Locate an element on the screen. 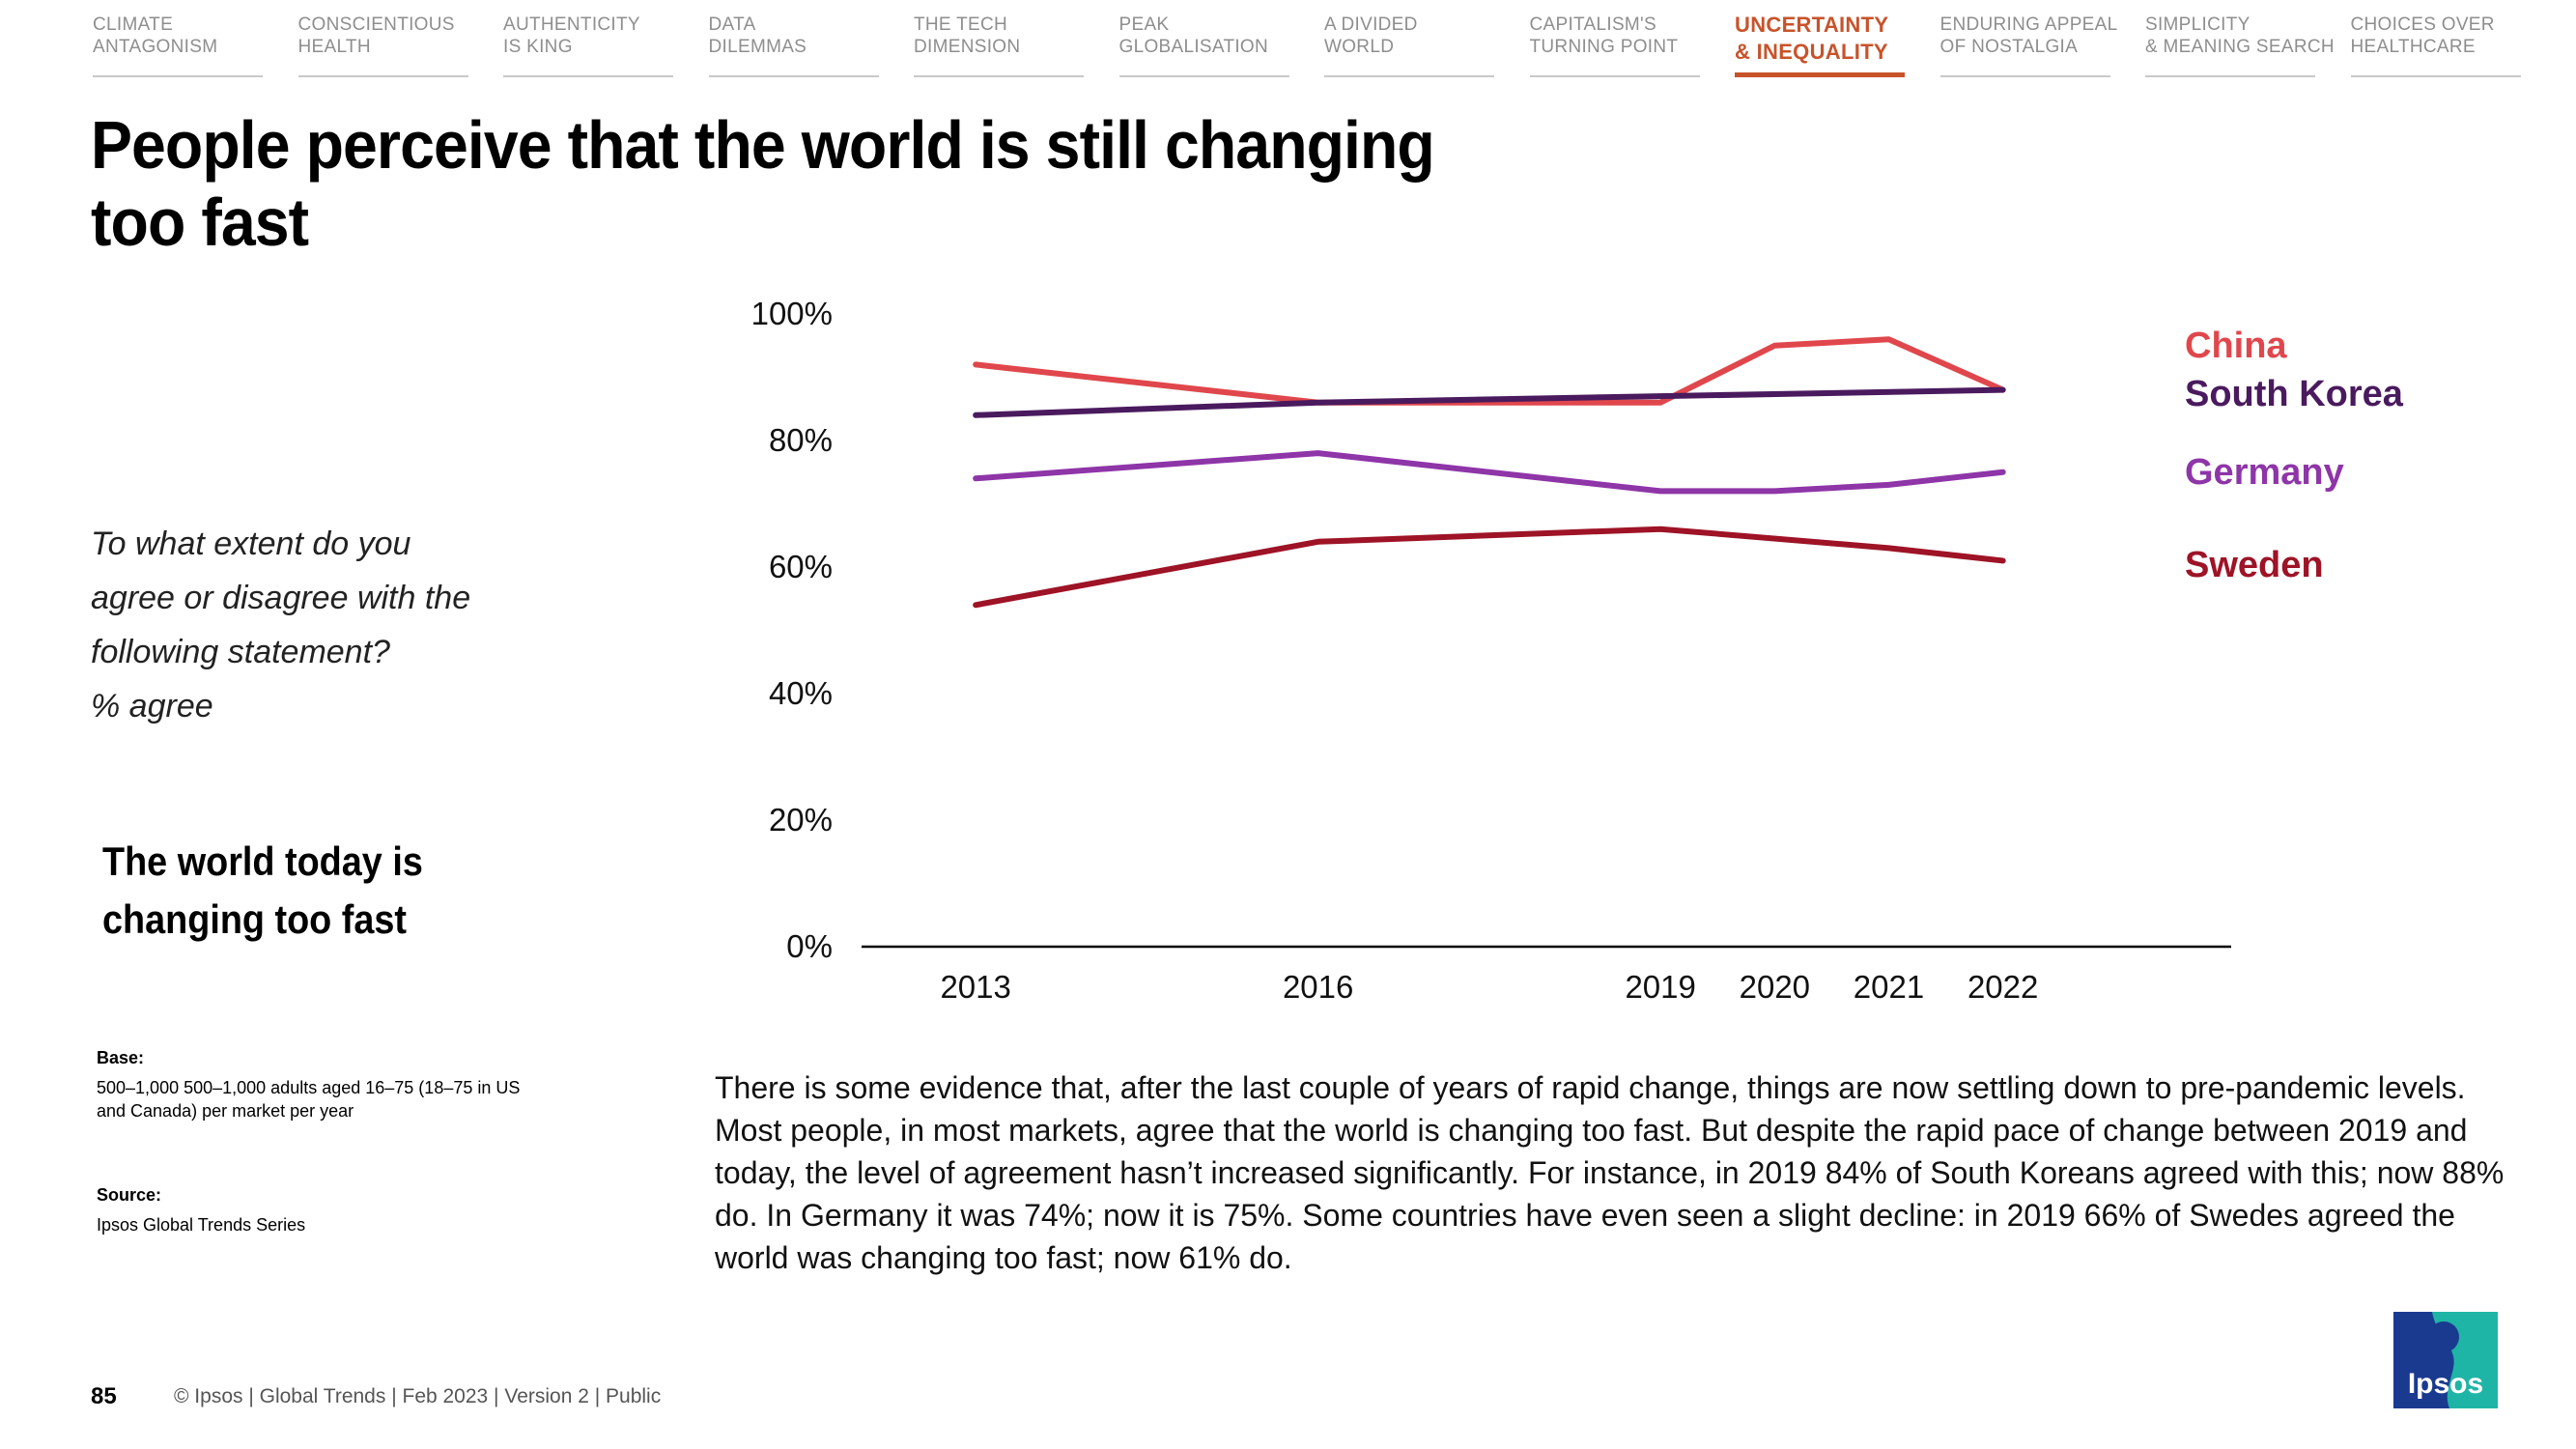  legend-label-china: China is located at coordinates (2236, 346).